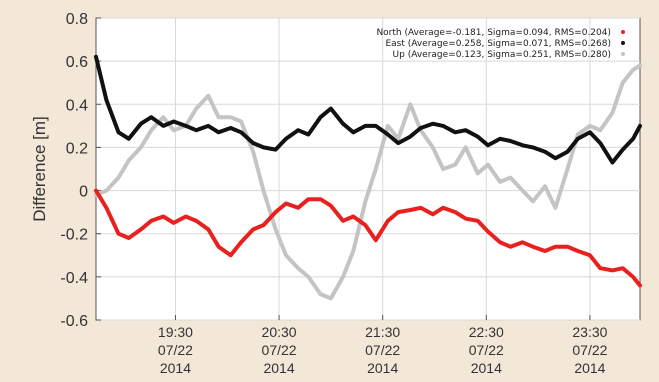  I want to click on y-tick-label: -0.6, so click(74, 321).